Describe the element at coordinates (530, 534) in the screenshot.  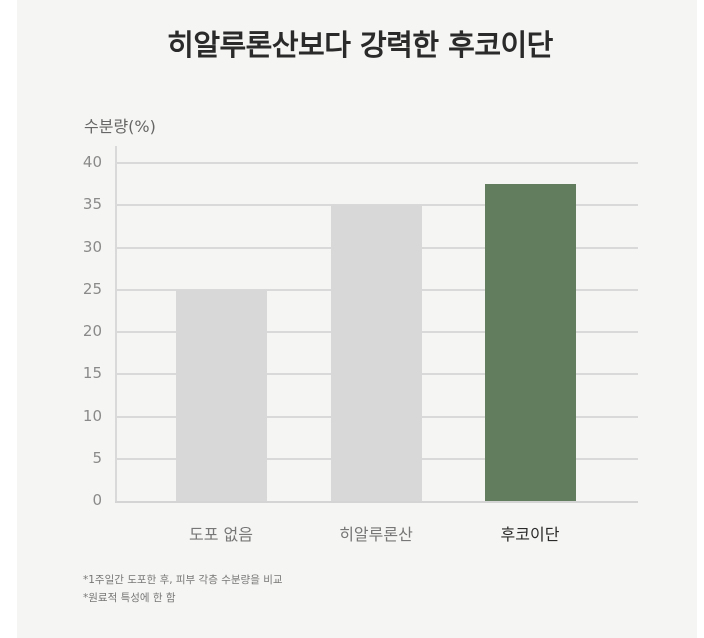
I see `x-category-label: 후코이단` at that location.